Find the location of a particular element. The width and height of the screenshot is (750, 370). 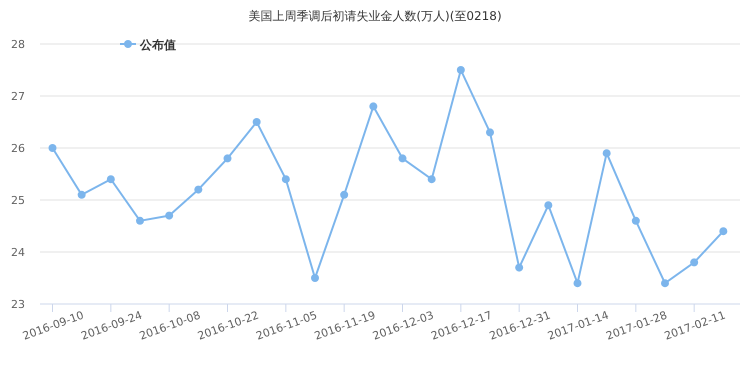

y-tick-label: 23 is located at coordinates (18, 304).